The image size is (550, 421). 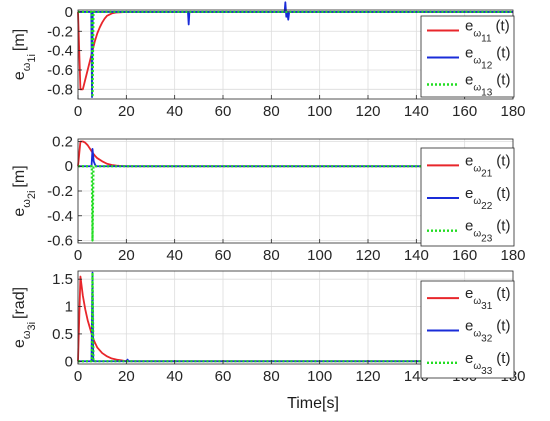 What do you see at coordinates (24, 190) in the screenshot?
I see `y-axis-label: eω2i[m]` at bounding box center [24, 190].